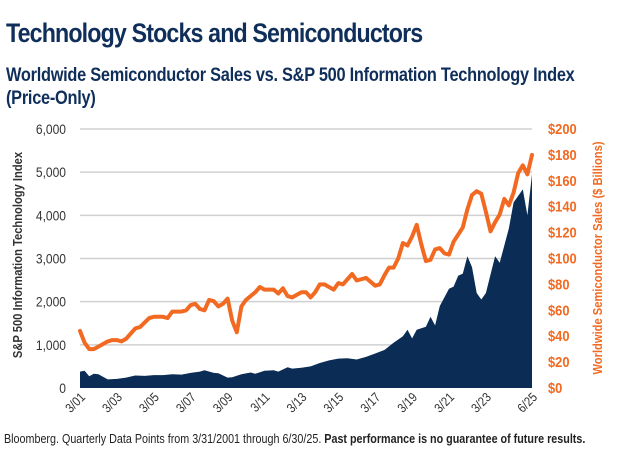  Describe the element at coordinates (481, 402) in the screenshot. I see `x-tick-label: 3/23` at that location.